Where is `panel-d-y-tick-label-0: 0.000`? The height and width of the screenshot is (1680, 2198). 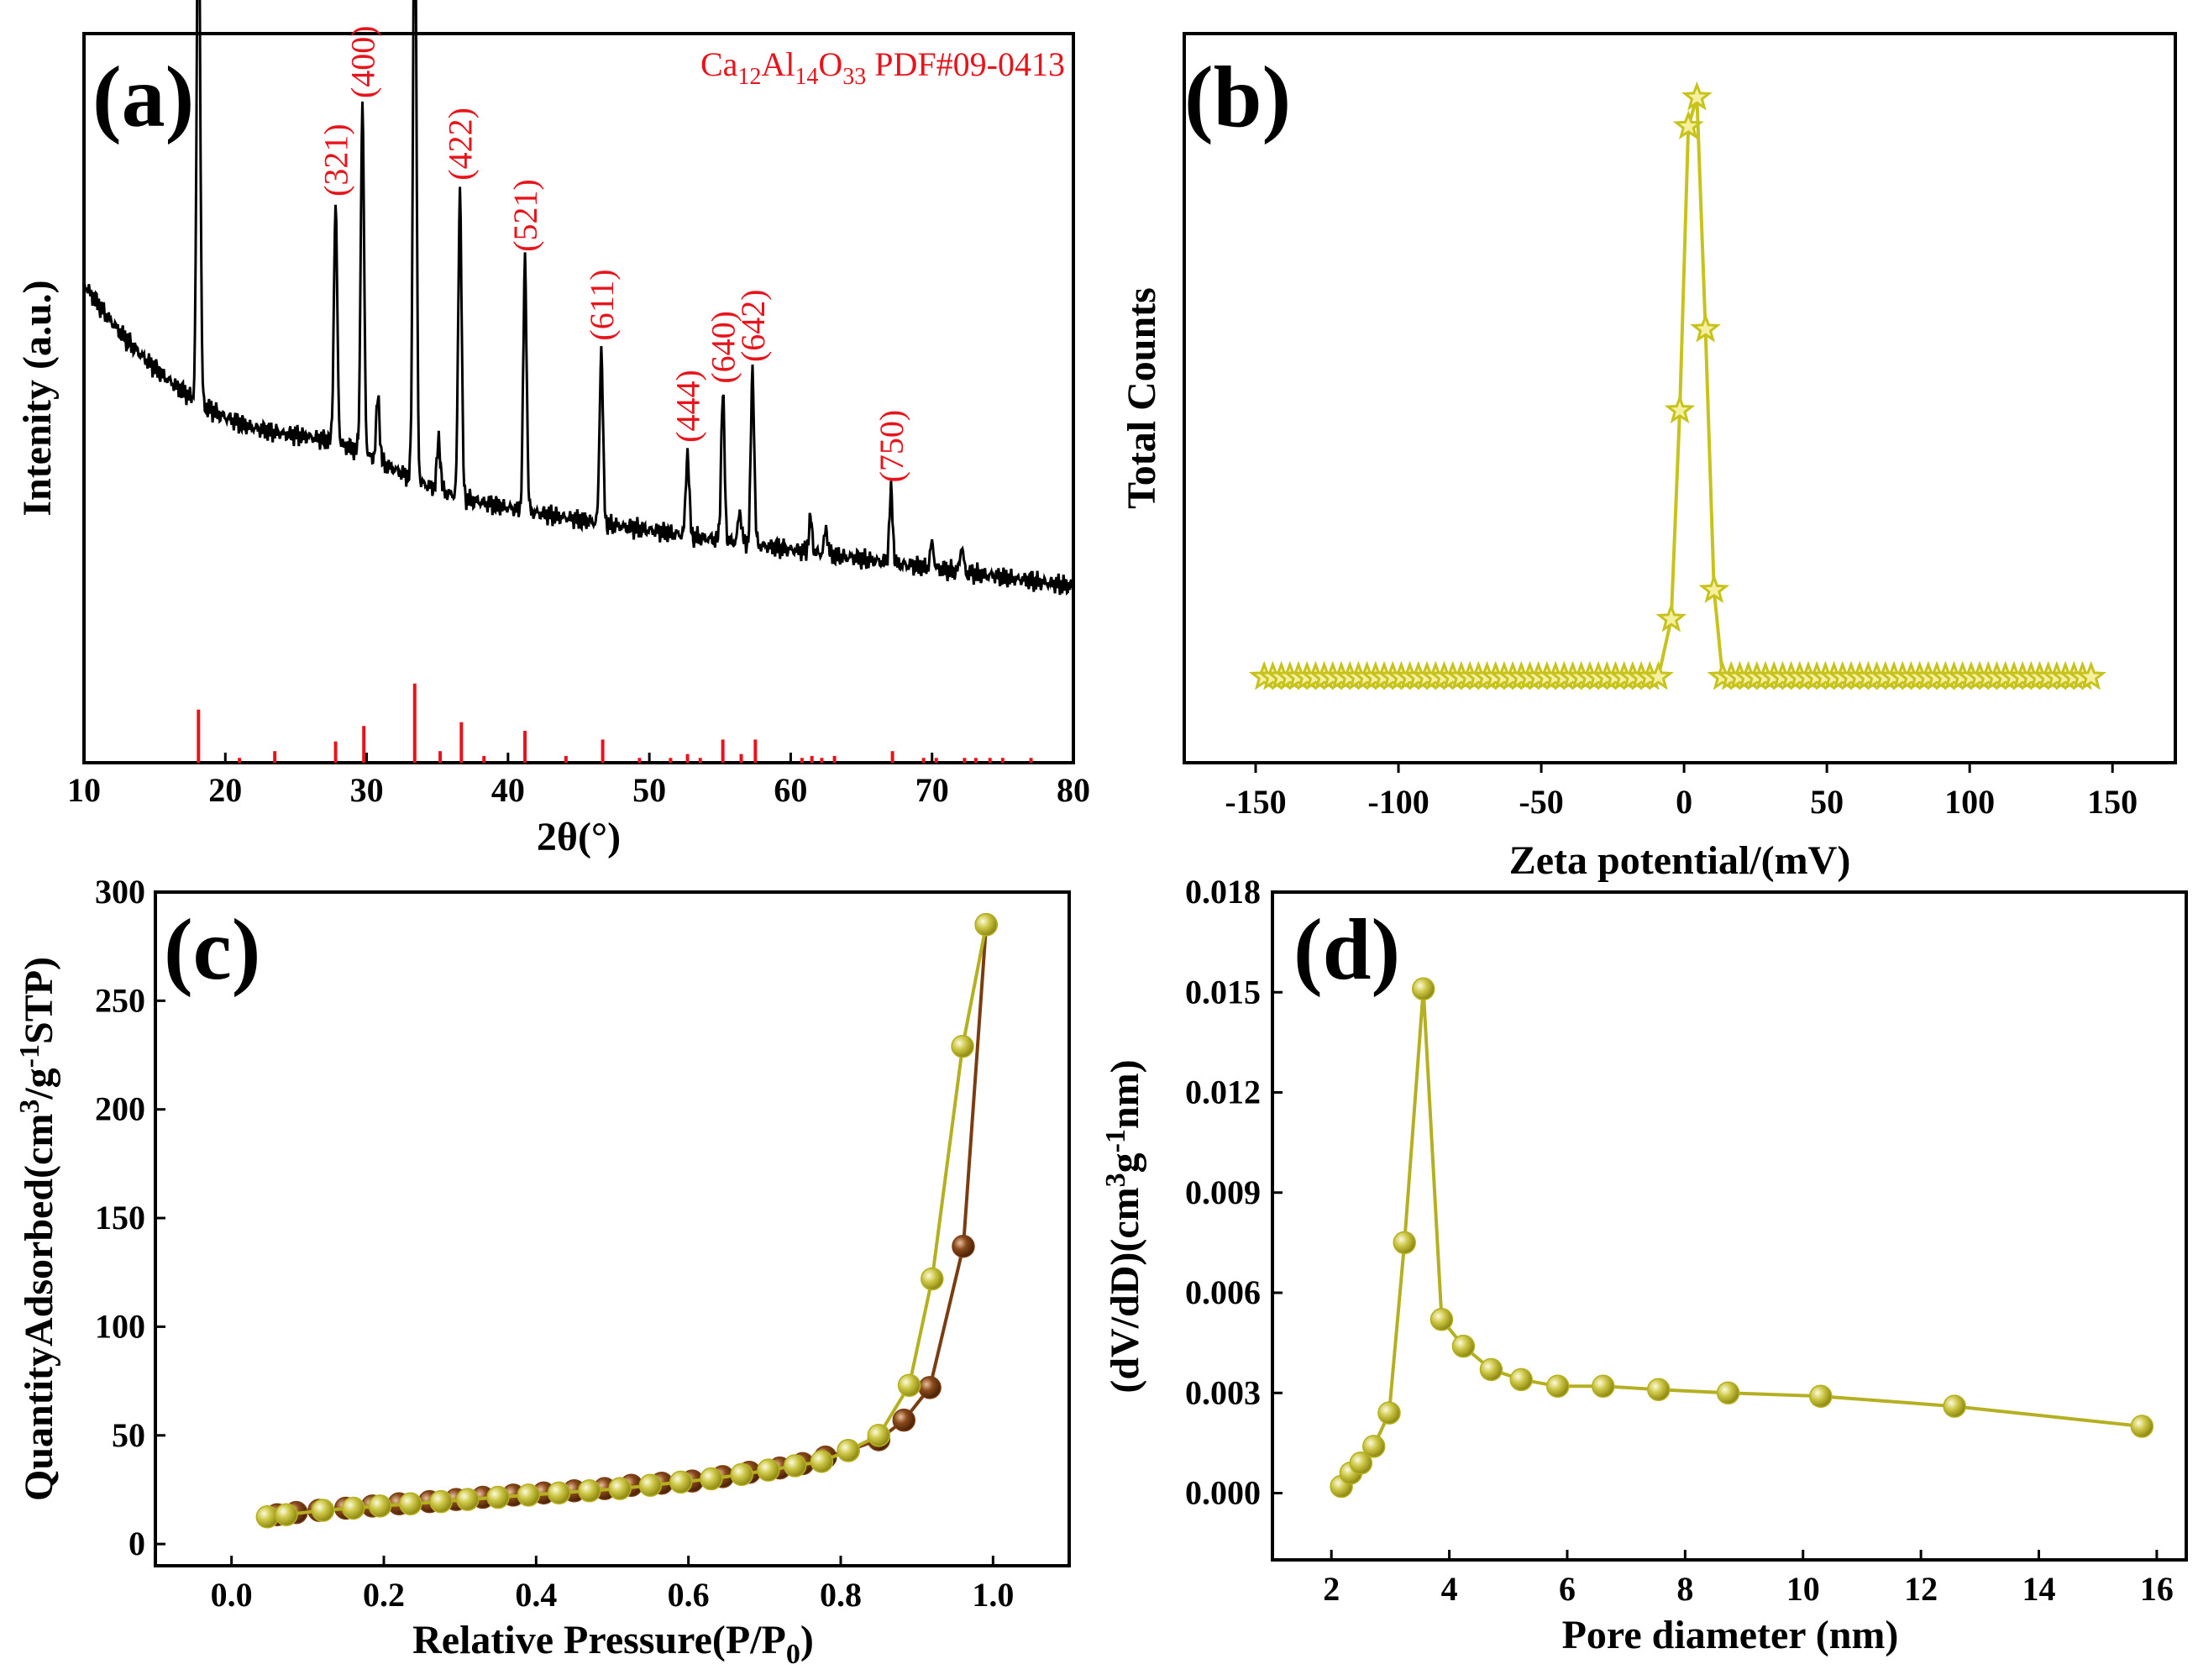
panel-d-y-tick-label-0: 0.000 is located at coordinates (1223, 1493).